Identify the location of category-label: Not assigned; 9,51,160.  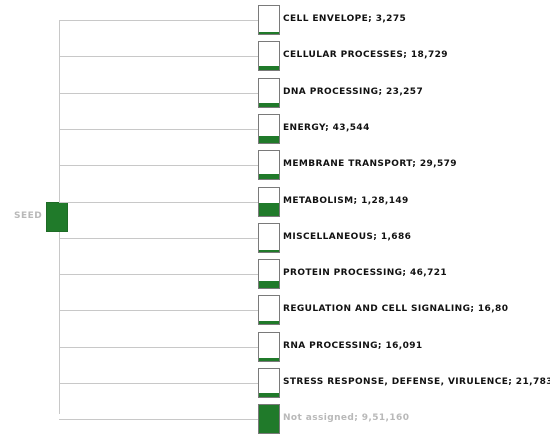
(346, 418).